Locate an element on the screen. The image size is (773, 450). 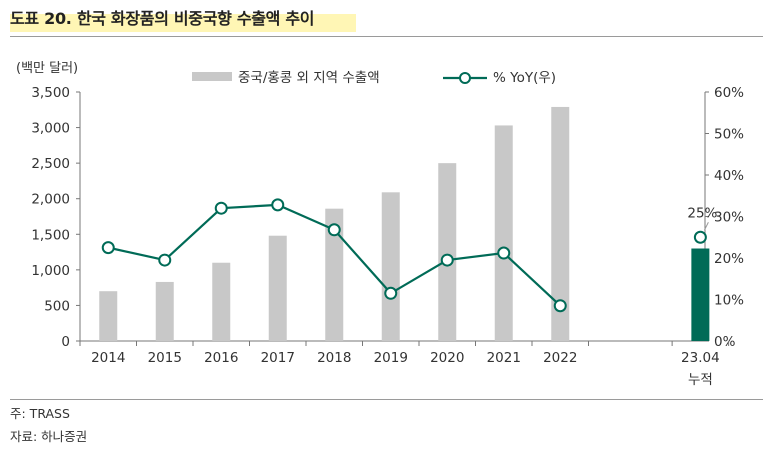
note: 주: TRASS is located at coordinates (40, 413).